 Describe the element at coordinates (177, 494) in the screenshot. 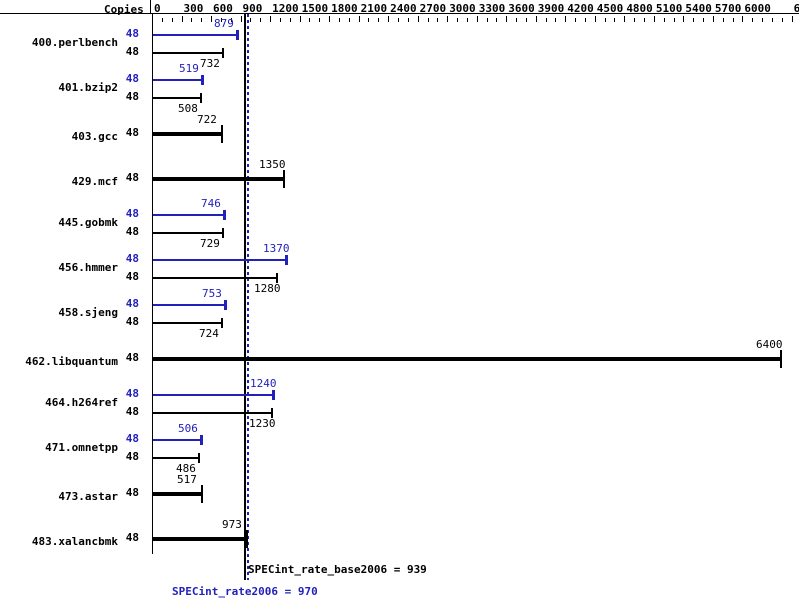

I see `bar-base-single` at that location.